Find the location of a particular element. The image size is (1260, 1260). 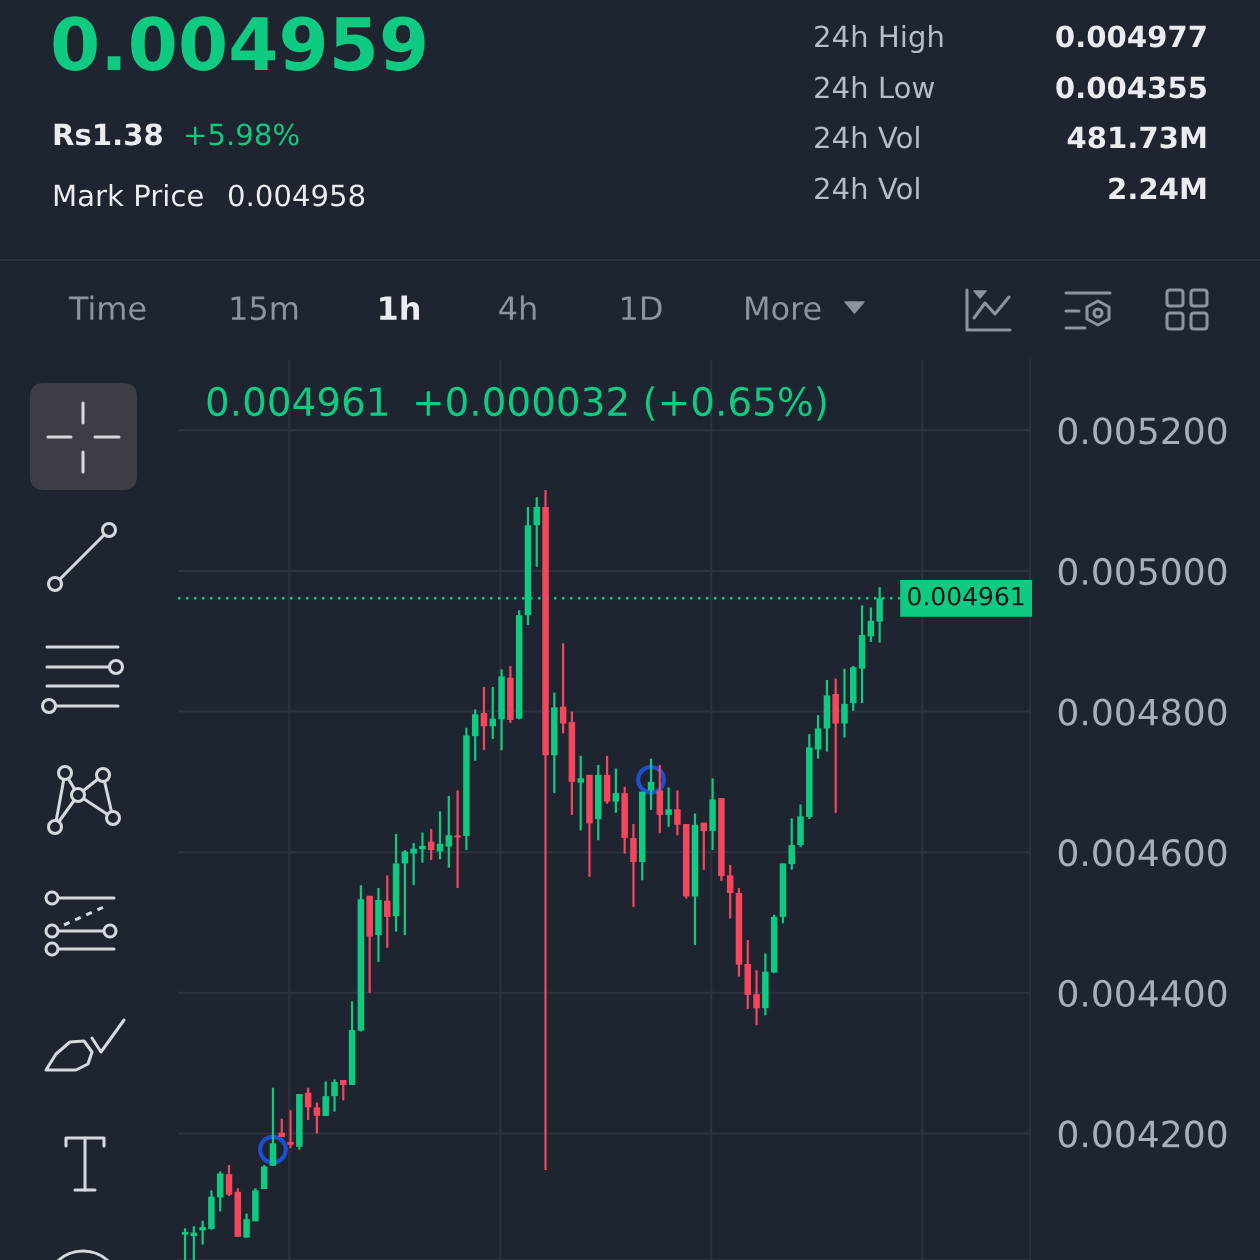

text: 0.004958 is located at coordinates (296, 195).